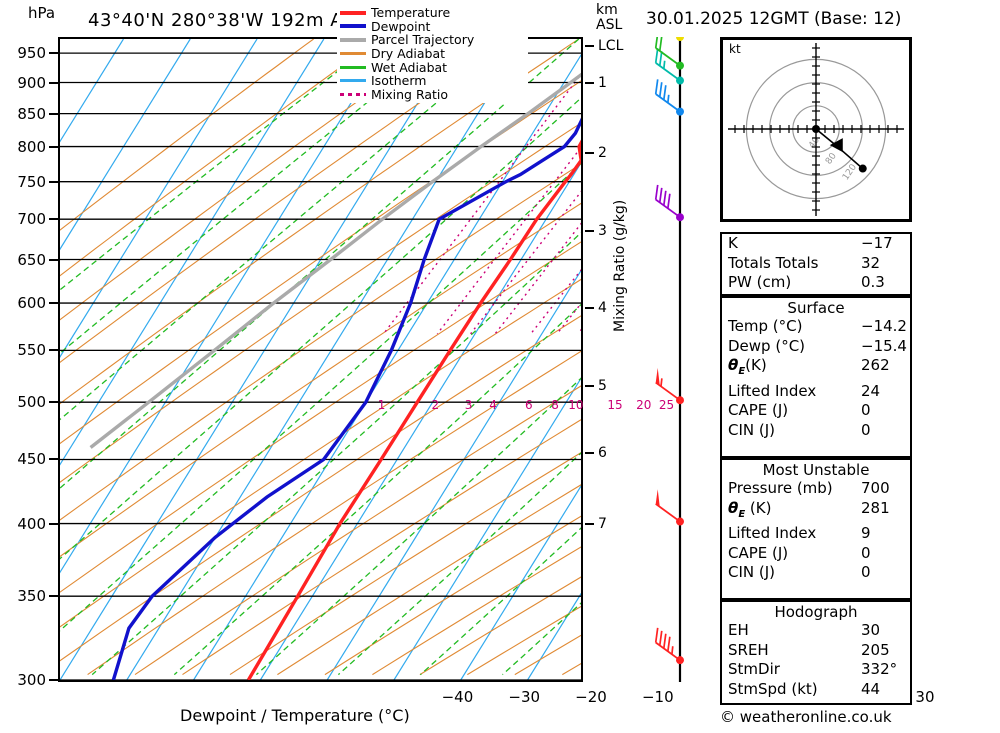  I want to click on mixing-ratio-value-label: 10, so click(576, 405).